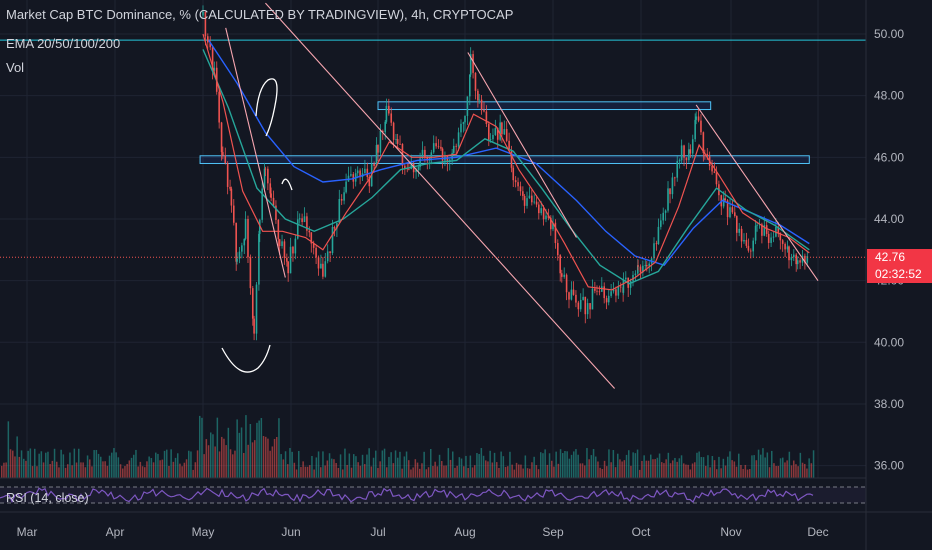  Describe the element at coordinates (246, 358) in the screenshot. I see `hand-drawn-bottom-curve` at that location.